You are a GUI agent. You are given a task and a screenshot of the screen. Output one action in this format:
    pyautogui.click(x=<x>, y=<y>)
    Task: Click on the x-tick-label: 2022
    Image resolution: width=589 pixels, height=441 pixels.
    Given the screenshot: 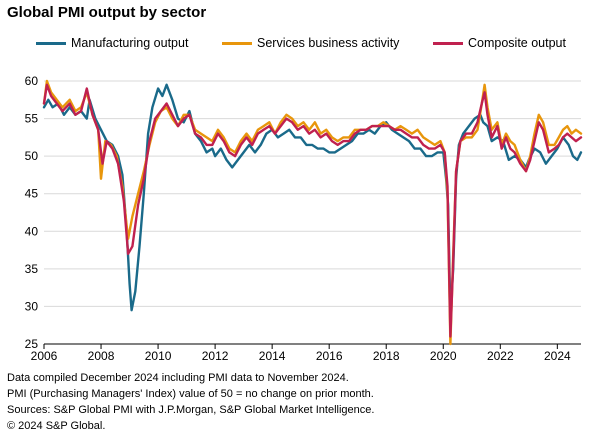 What is the action you would take?
    pyautogui.click(x=500, y=356)
    